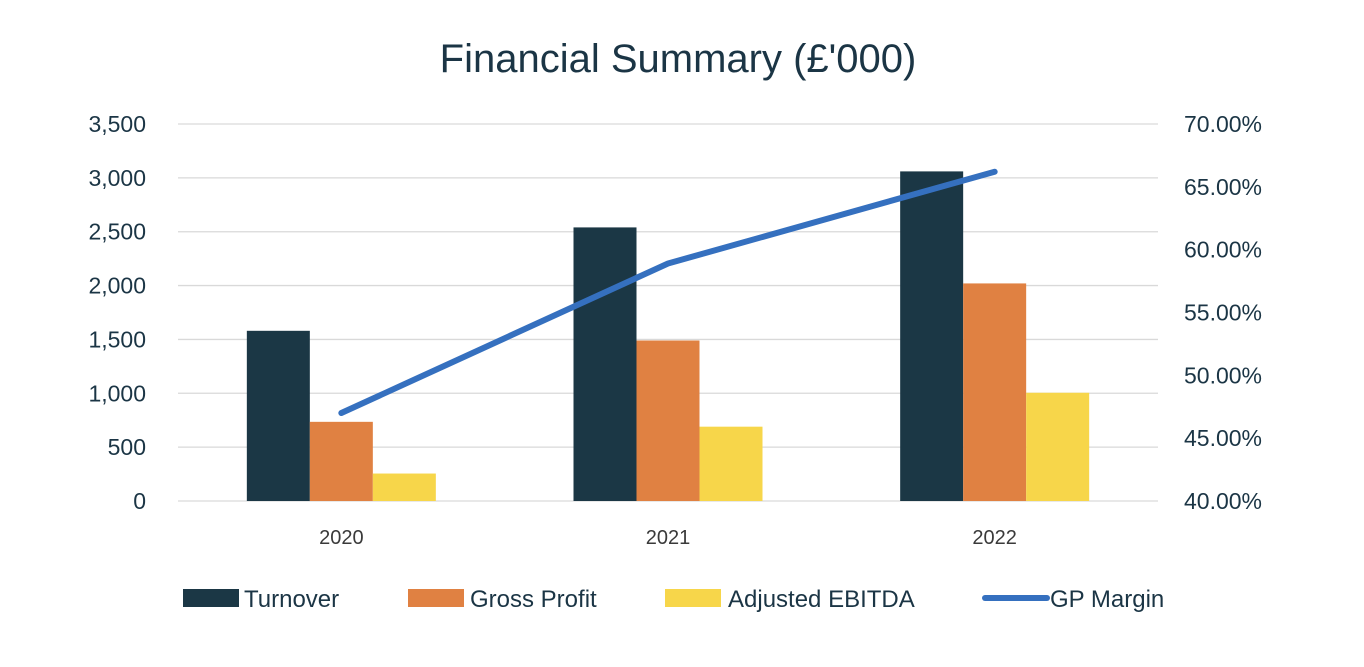 This screenshot has width=1364, height=667. What do you see at coordinates (291, 599) in the screenshot?
I see `legend-label: Turnover` at bounding box center [291, 599].